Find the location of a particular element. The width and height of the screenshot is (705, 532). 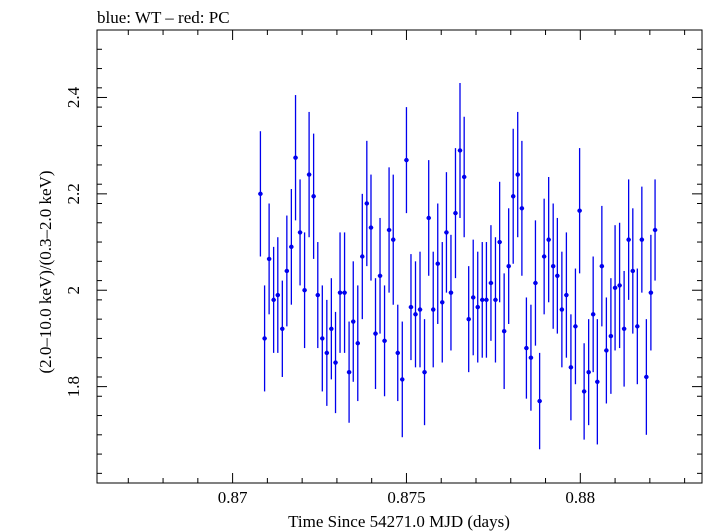

y-tick-label: 2.4 is located at coordinates (73, 97).